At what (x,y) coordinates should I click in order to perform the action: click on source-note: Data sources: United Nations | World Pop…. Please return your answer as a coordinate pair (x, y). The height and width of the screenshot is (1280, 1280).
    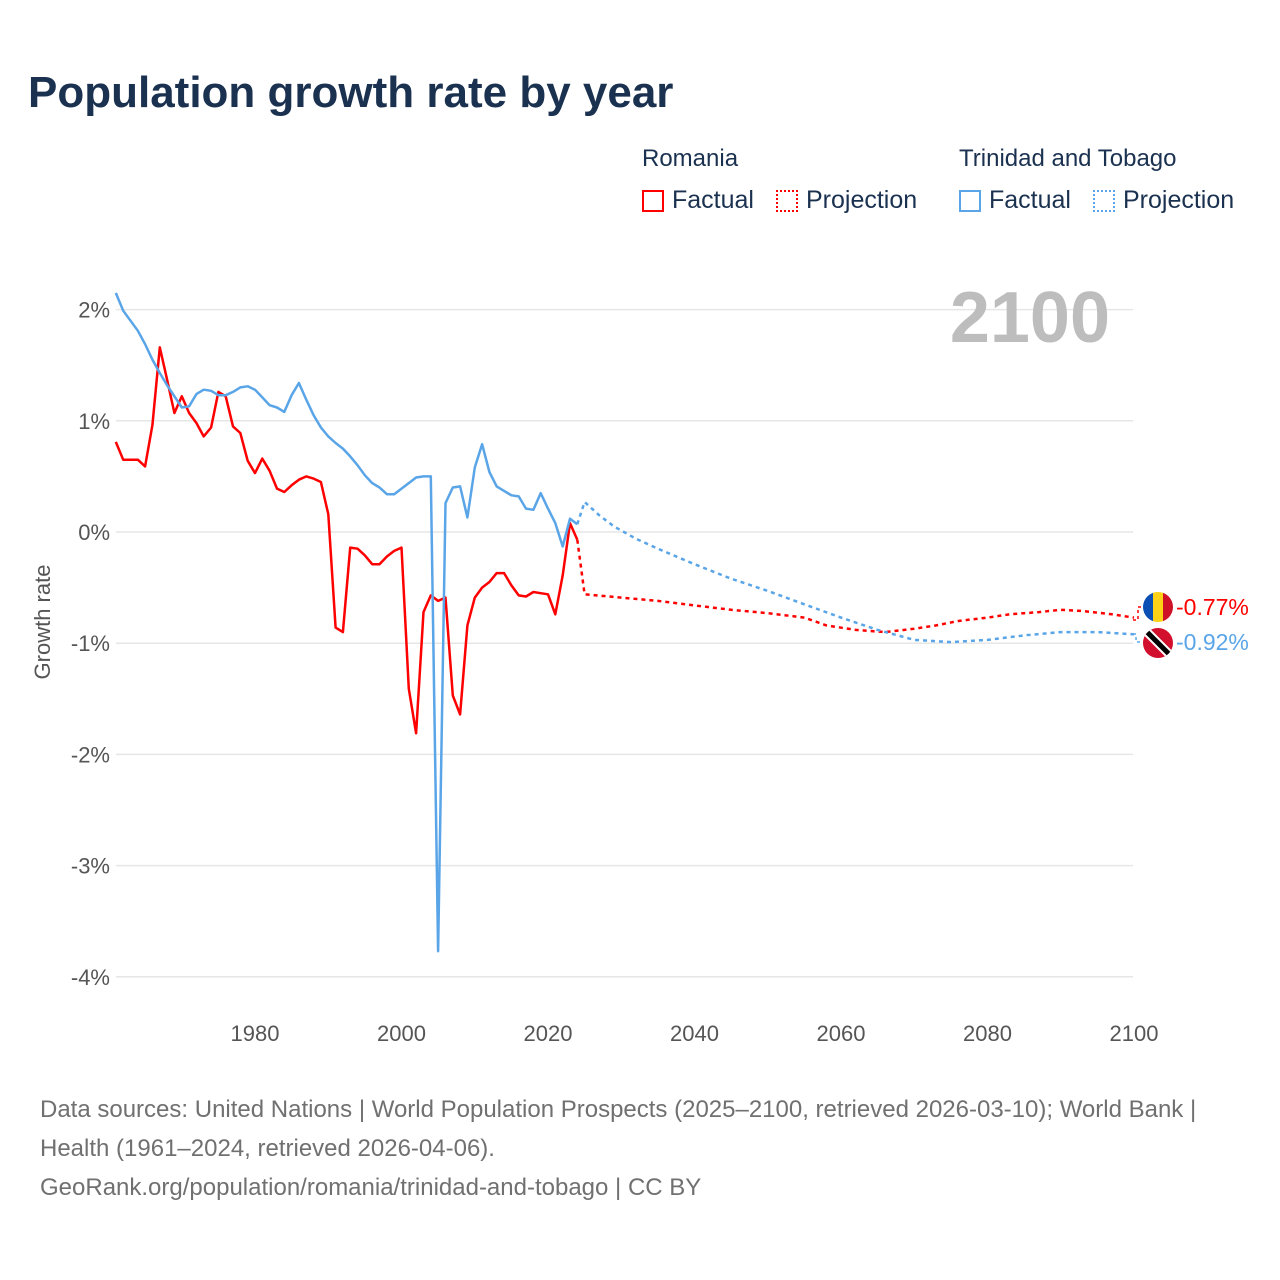
    Looking at the image, I should click on (640, 1148).